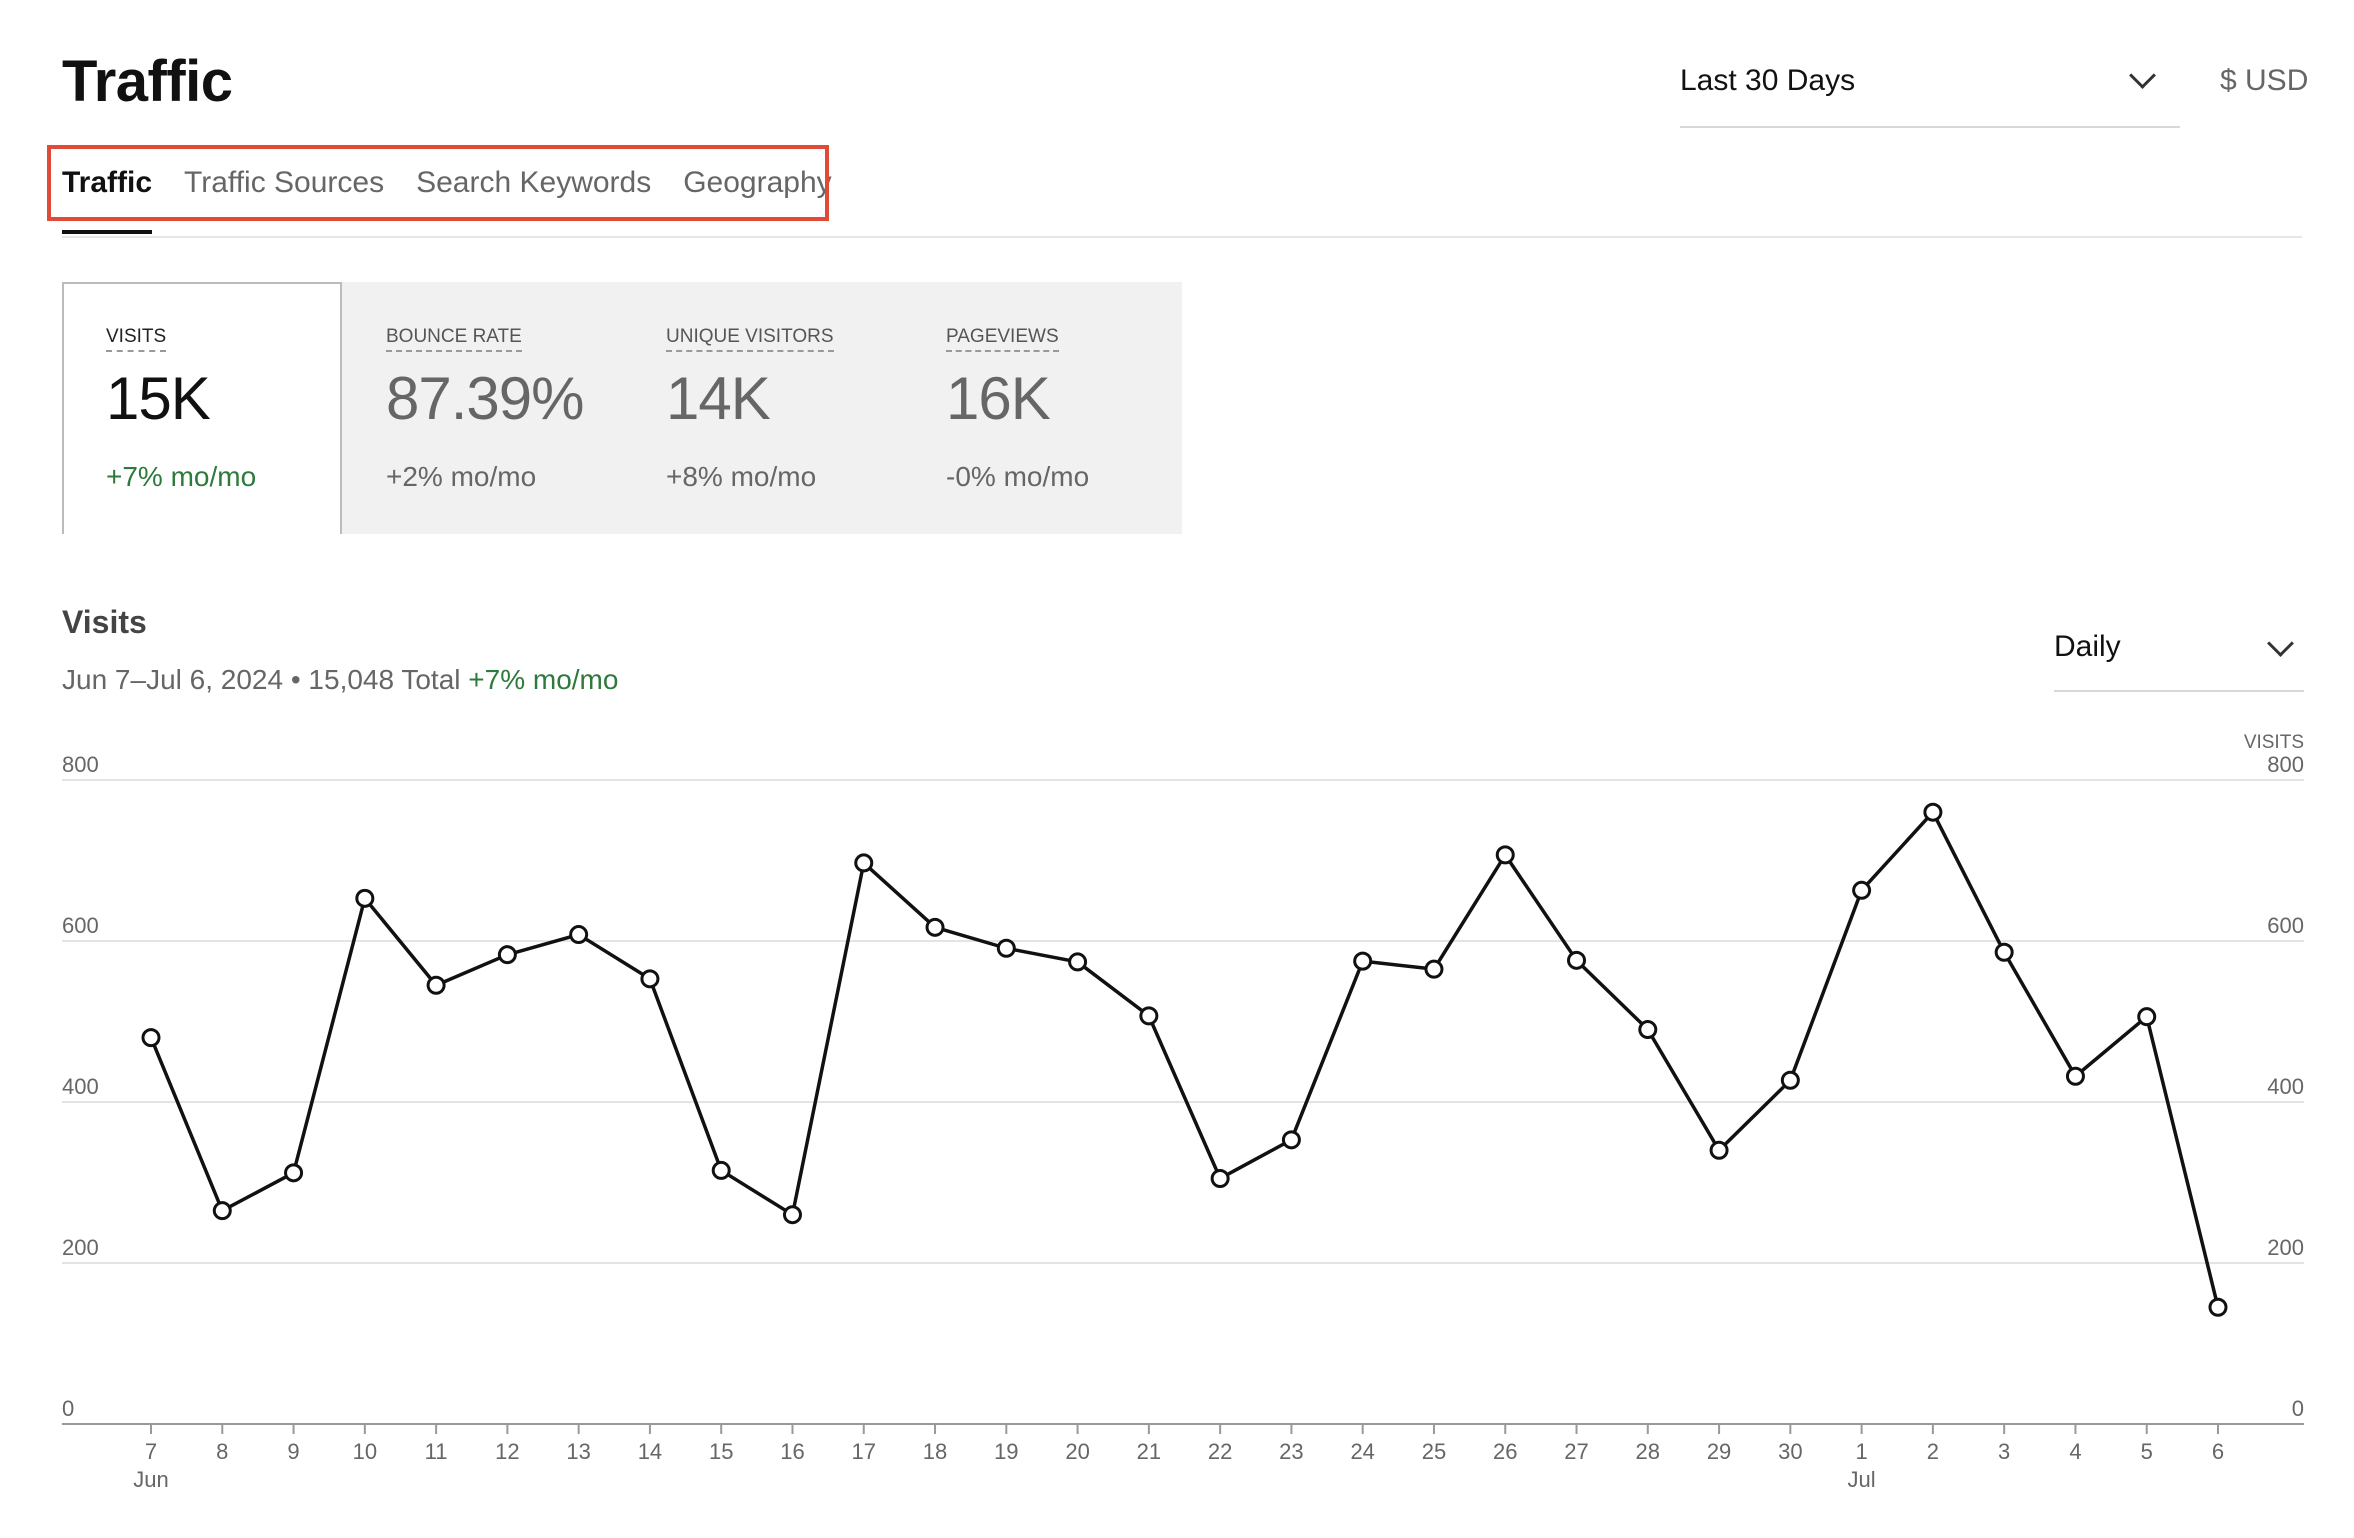  Describe the element at coordinates (1182, 237) in the screenshot. I see `tabs-divider` at that location.